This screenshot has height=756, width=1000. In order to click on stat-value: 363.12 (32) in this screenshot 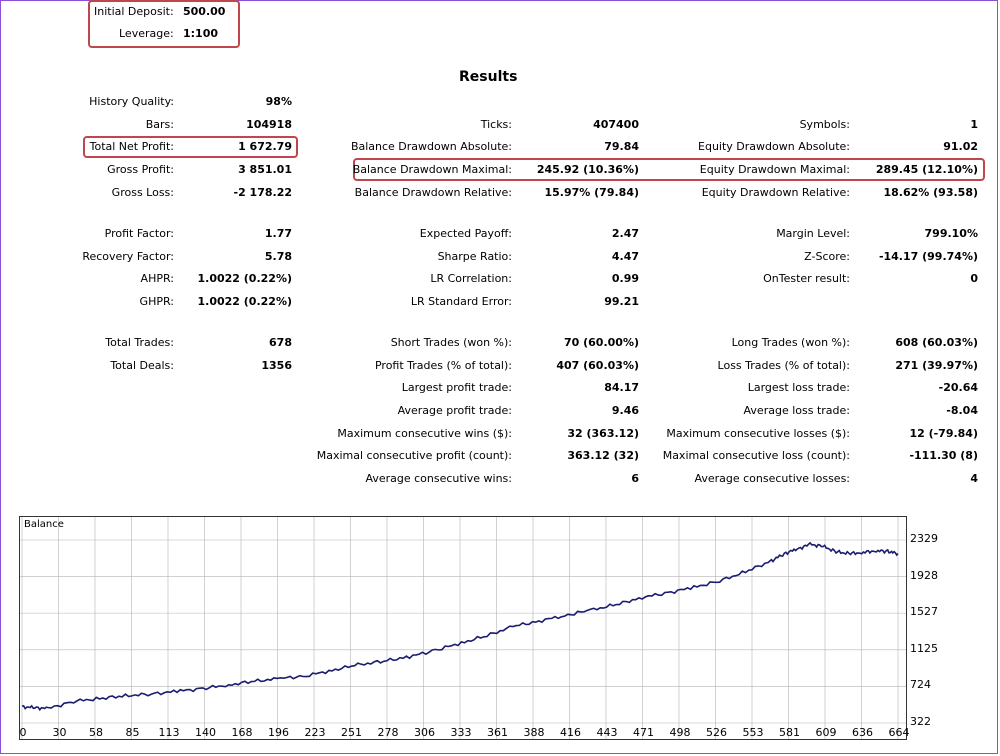, I will do `click(603, 455)`.